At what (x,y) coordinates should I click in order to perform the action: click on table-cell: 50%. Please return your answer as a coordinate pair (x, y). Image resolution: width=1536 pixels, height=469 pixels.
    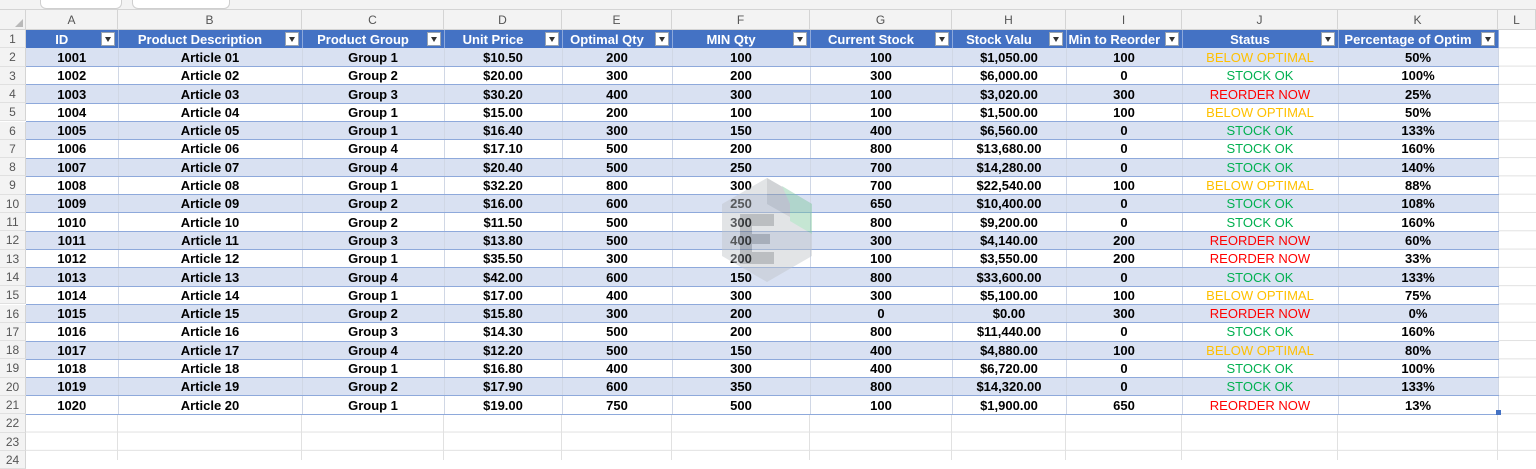
    Looking at the image, I should click on (1418, 58).